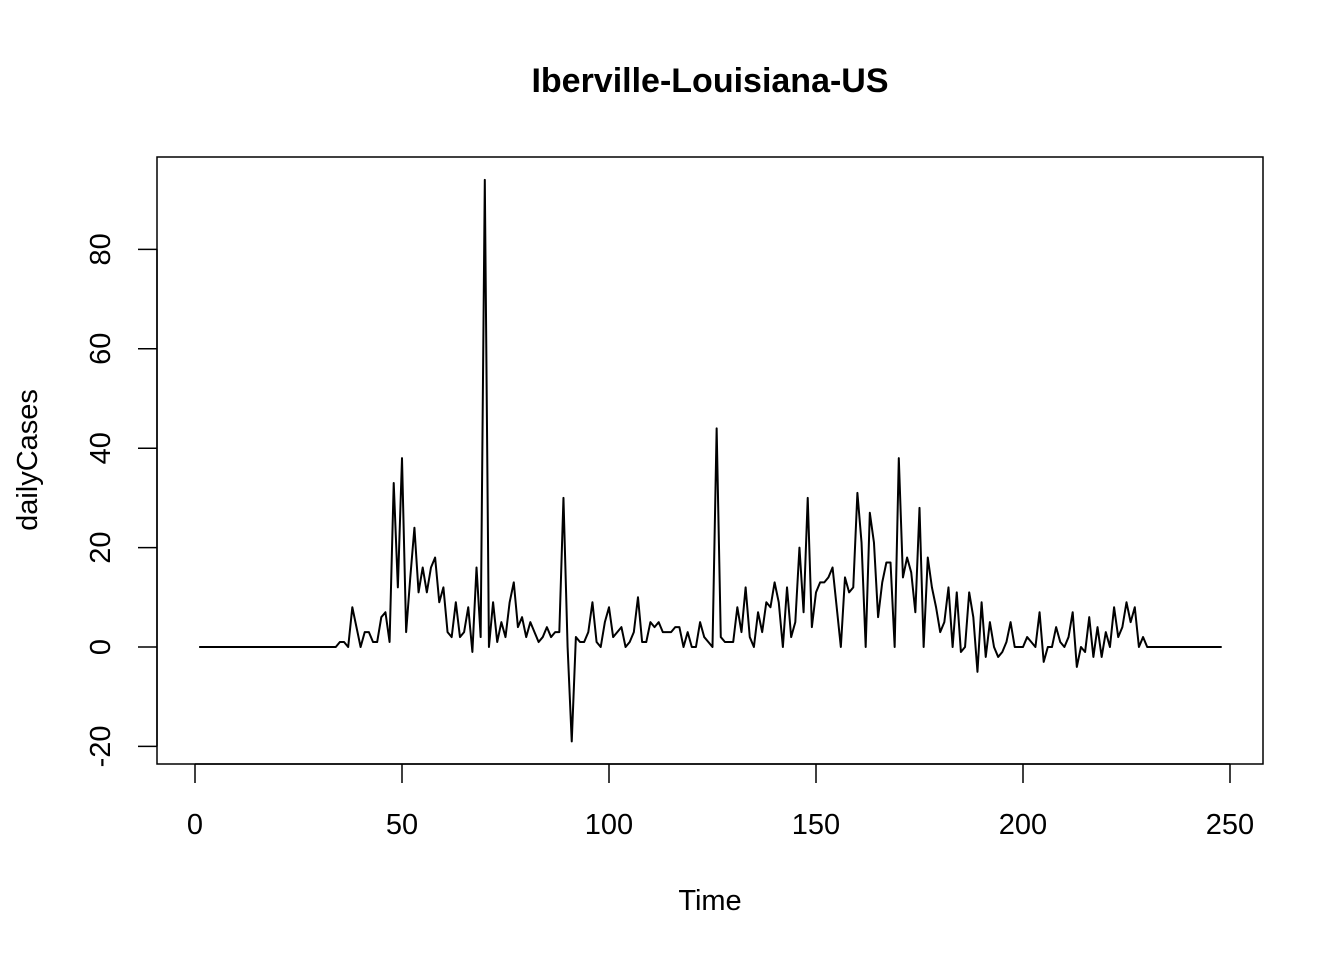 The width and height of the screenshot is (1344, 960). I want to click on x-tick-label: 250, so click(1230, 825).